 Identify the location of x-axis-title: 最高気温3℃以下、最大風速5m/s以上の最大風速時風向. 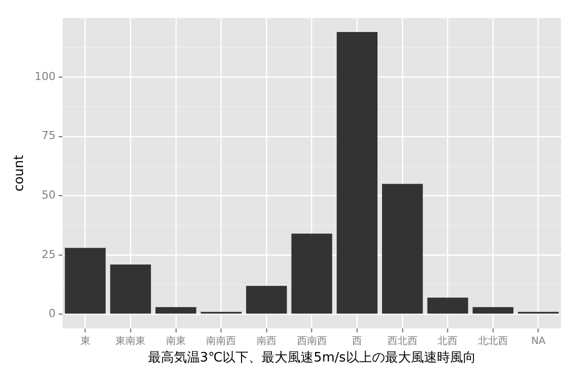
(312, 358).